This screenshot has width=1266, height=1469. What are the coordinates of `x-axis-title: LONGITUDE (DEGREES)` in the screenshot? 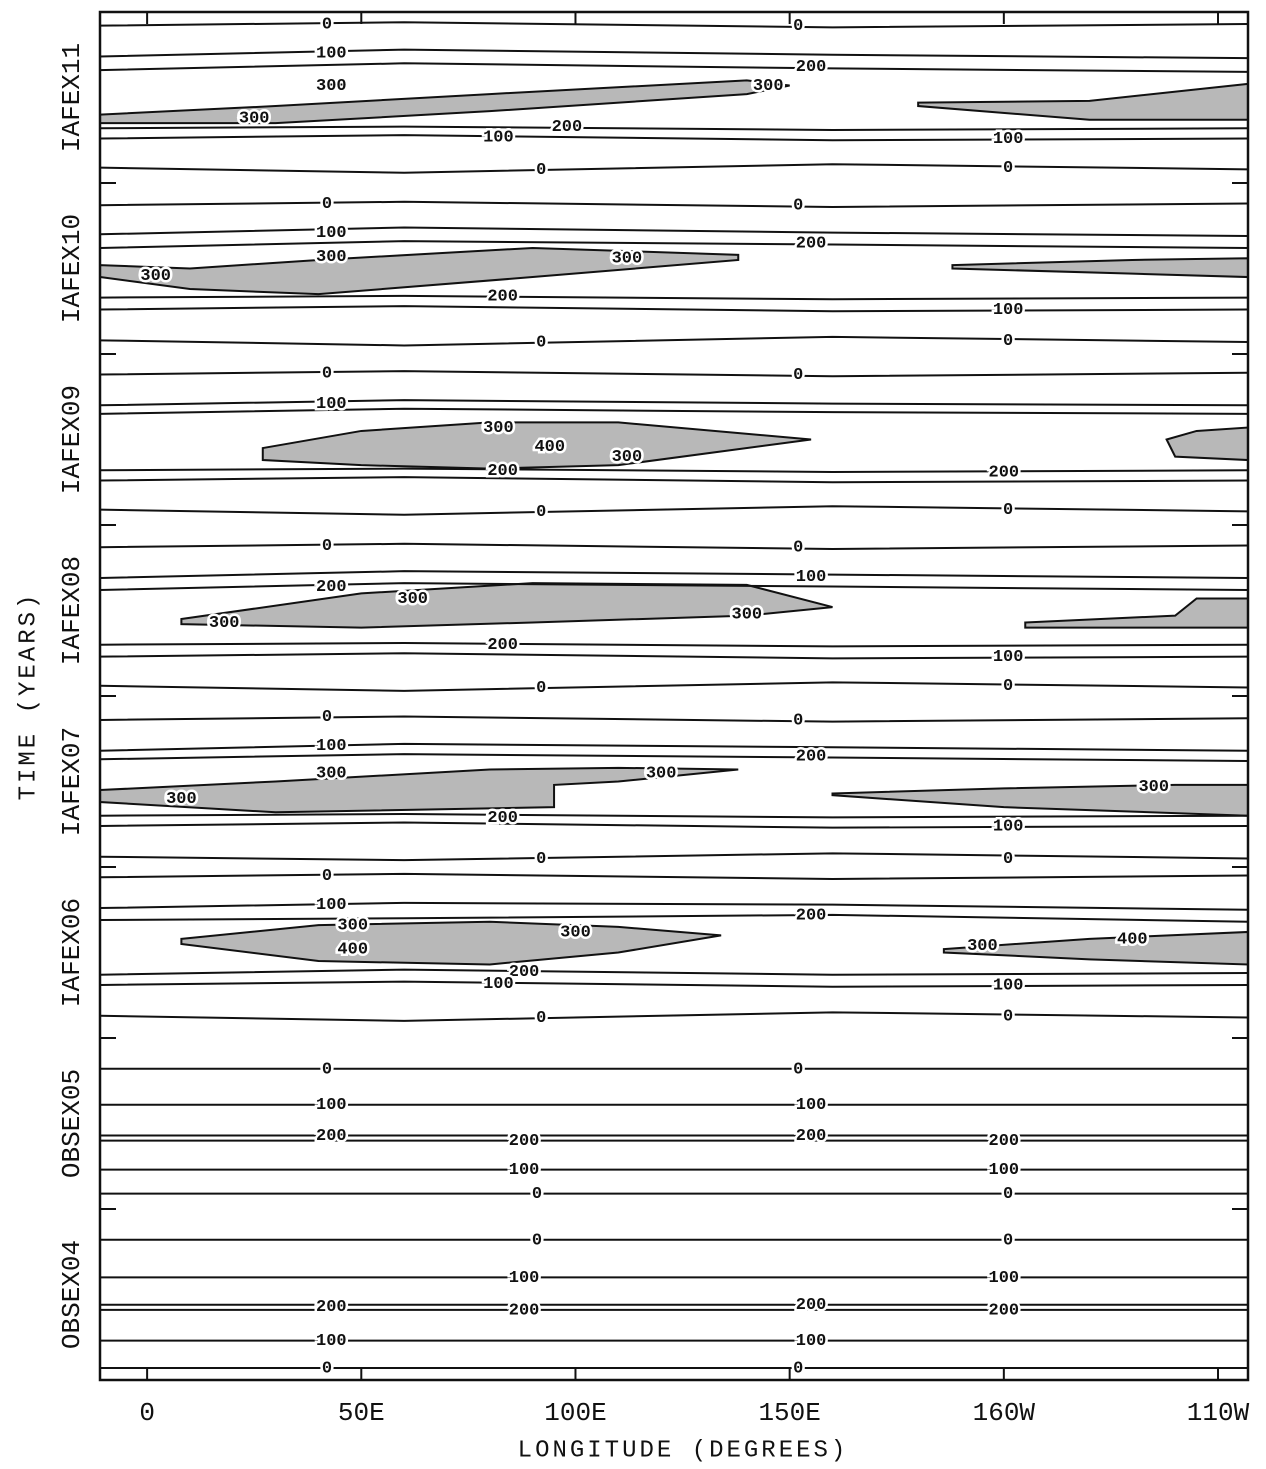 It's located at (683, 1450).